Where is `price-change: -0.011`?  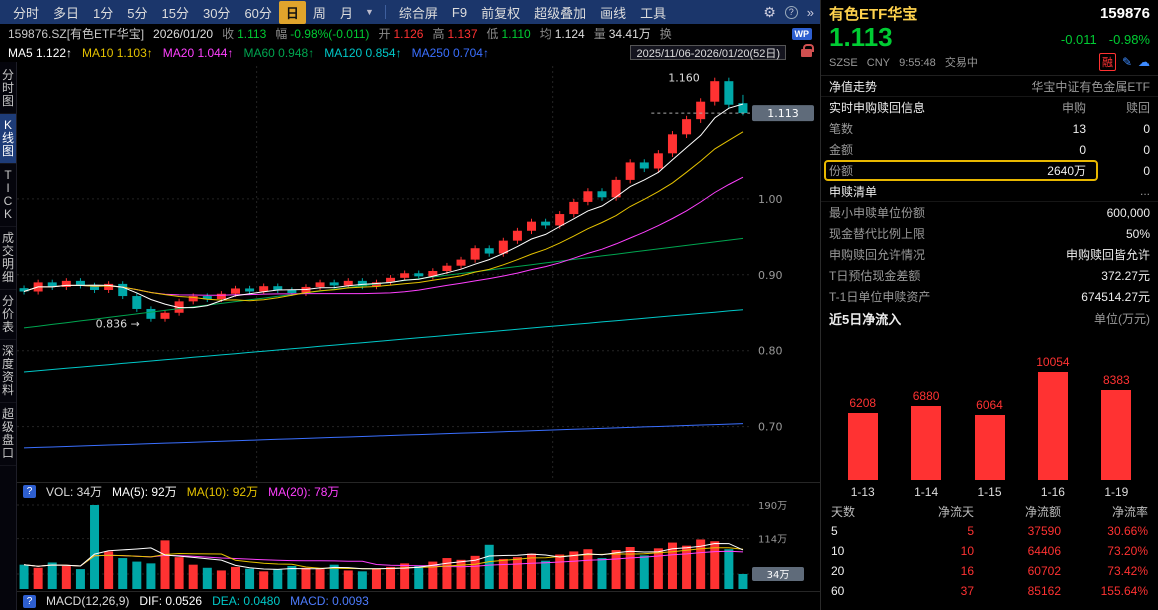 price-change: -0.011 is located at coordinates (1078, 39).